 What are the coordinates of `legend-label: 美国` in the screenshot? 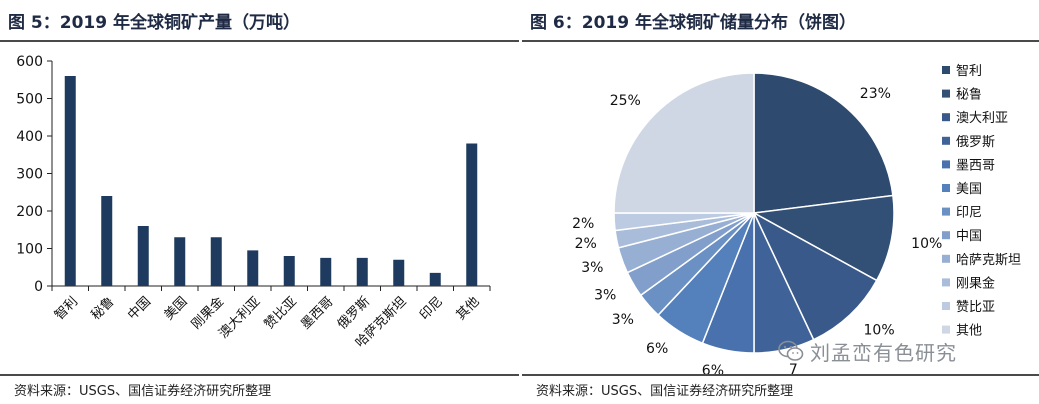 It's located at (969, 189).